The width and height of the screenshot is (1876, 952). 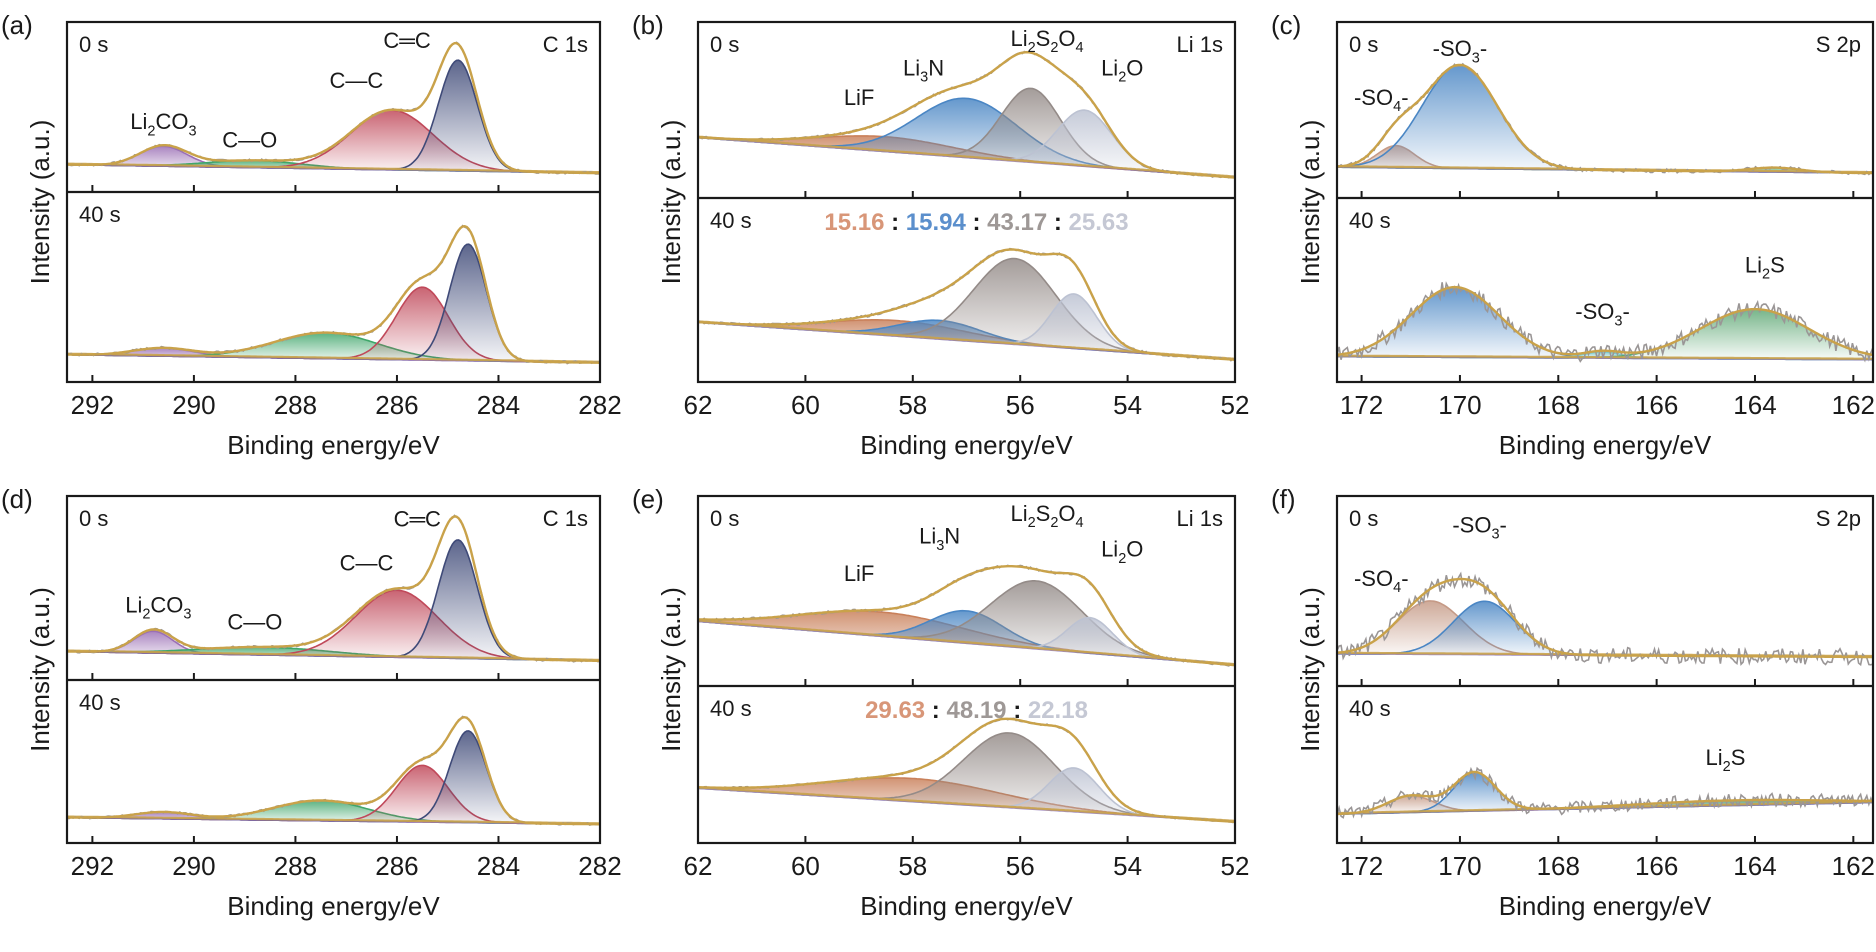 What do you see at coordinates (1200, 44) in the screenshot?
I see `core-level-label: Li 1s` at bounding box center [1200, 44].